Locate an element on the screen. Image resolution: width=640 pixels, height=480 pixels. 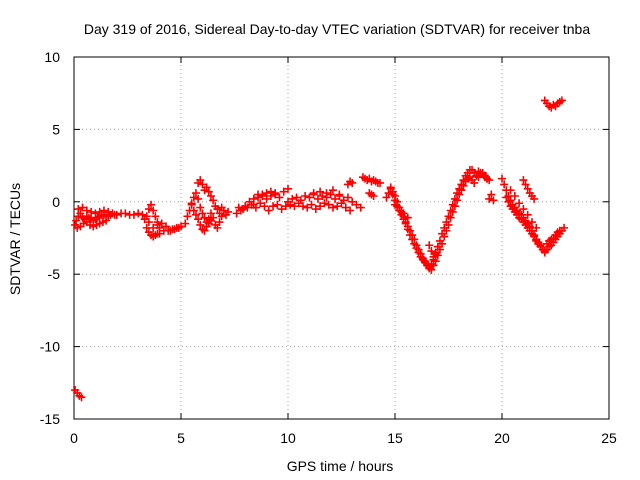
x-tick-label: 15 is located at coordinates (395, 438).